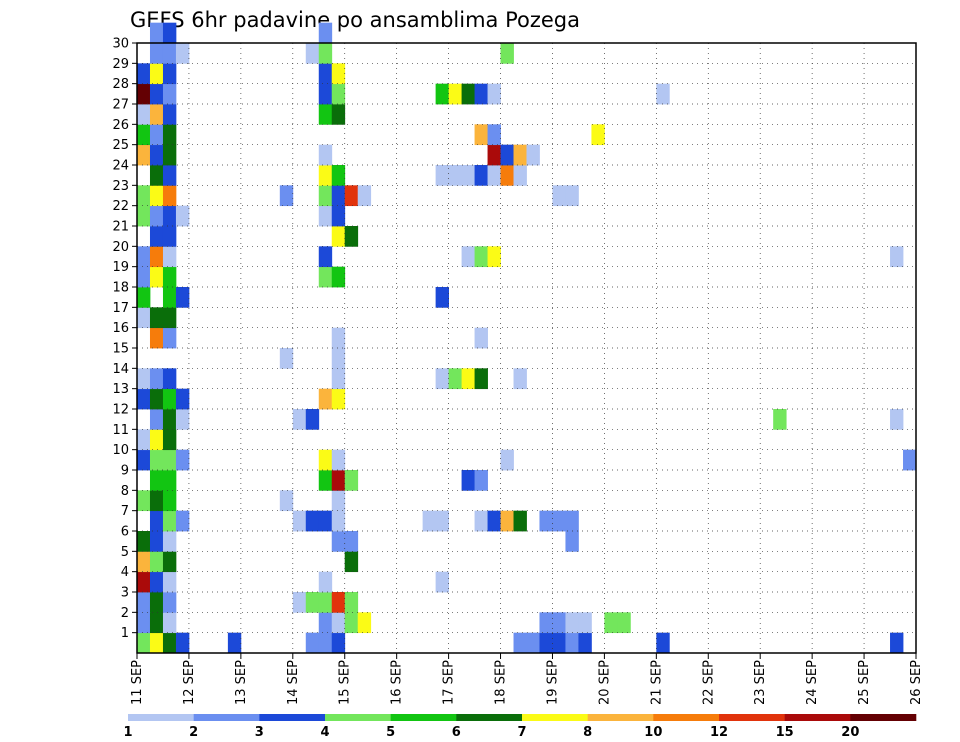  What do you see at coordinates (120, 389) in the screenshot?
I see `y-tick-label: 13` at bounding box center [120, 389].